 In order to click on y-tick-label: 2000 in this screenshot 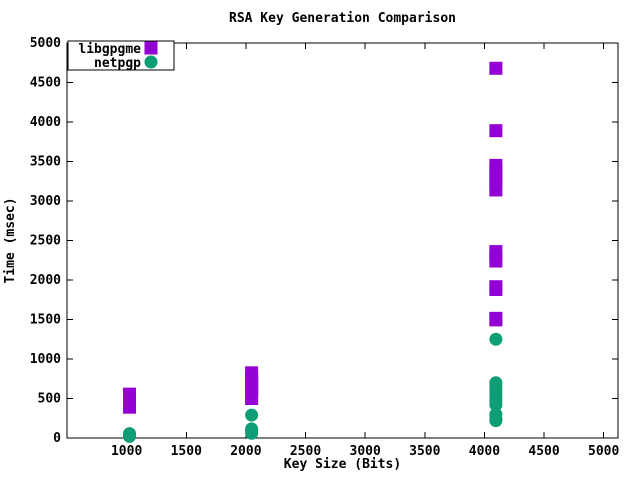, I will do `click(45, 280)`.